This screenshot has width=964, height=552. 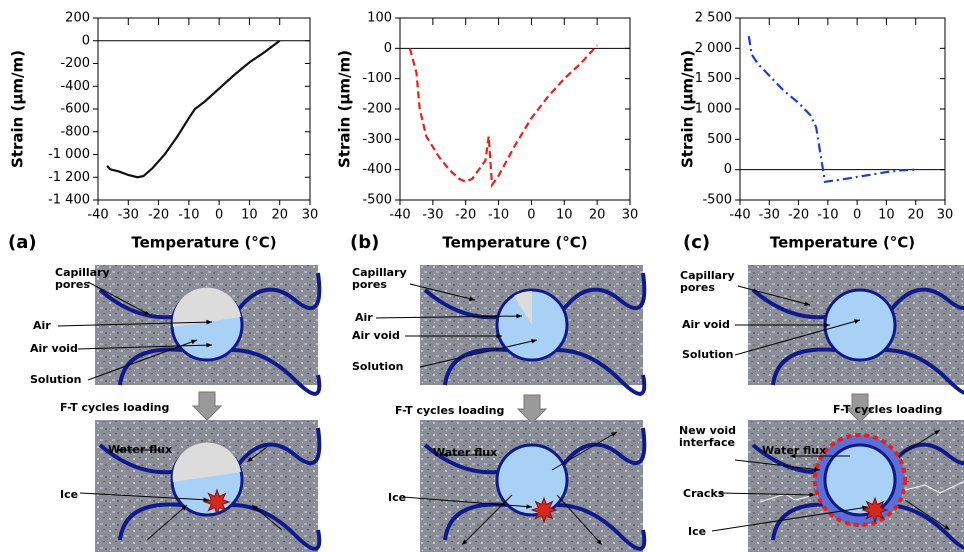 I want to click on x-tick-label: 20, so click(x=915, y=215).